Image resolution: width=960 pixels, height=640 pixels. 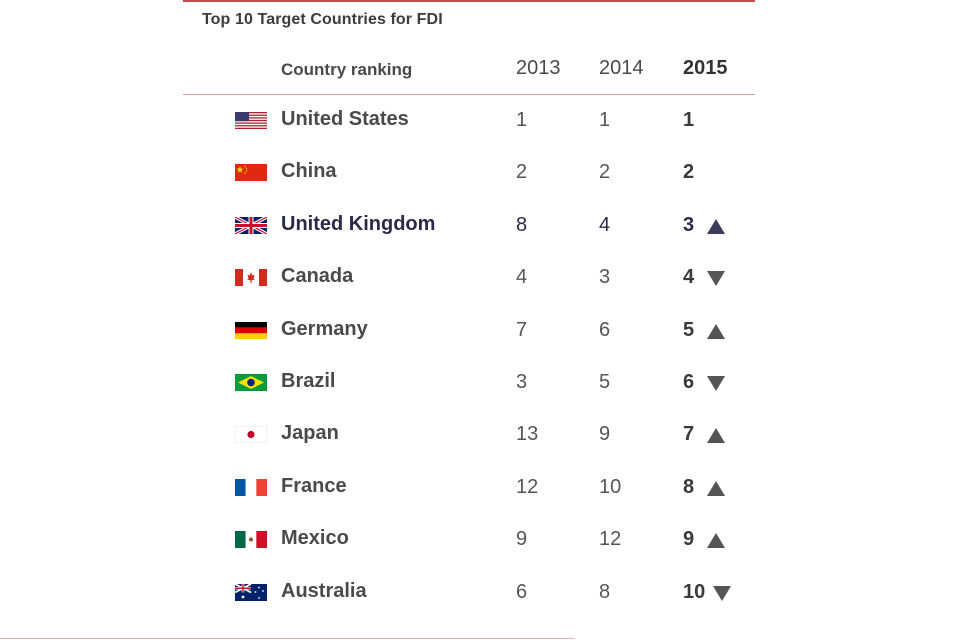 What do you see at coordinates (251, 487) in the screenshot?
I see `france-flag` at bounding box center [251, 487].